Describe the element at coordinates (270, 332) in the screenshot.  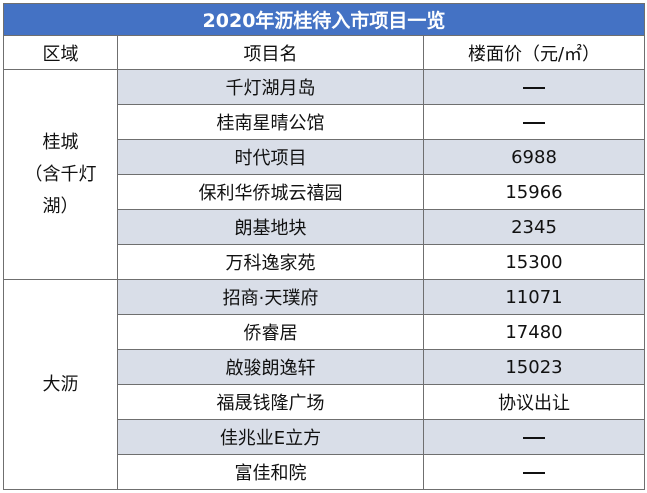
I see `project-name: 侨睿居` at that location.